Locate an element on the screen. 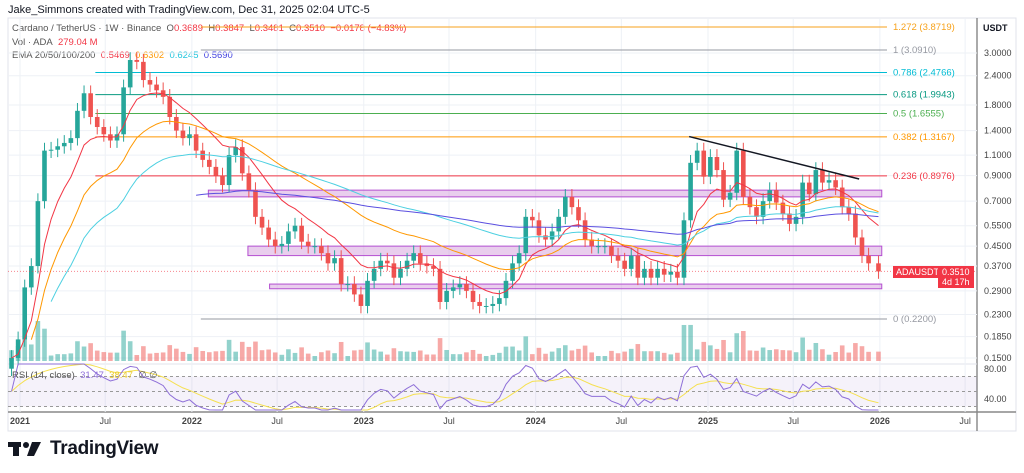  ema200-value: 0.5690 is located at coordinates (218, 55).